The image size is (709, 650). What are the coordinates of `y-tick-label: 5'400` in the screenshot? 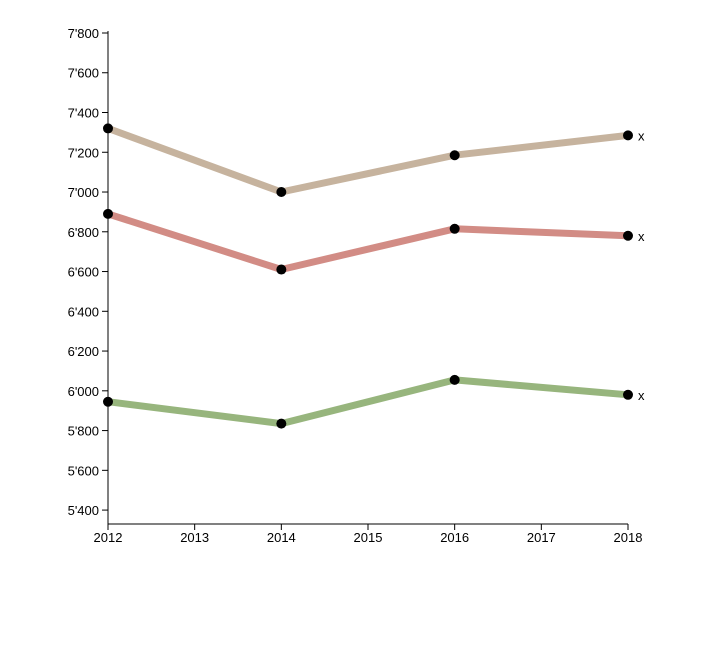 It's located at (83, 510).